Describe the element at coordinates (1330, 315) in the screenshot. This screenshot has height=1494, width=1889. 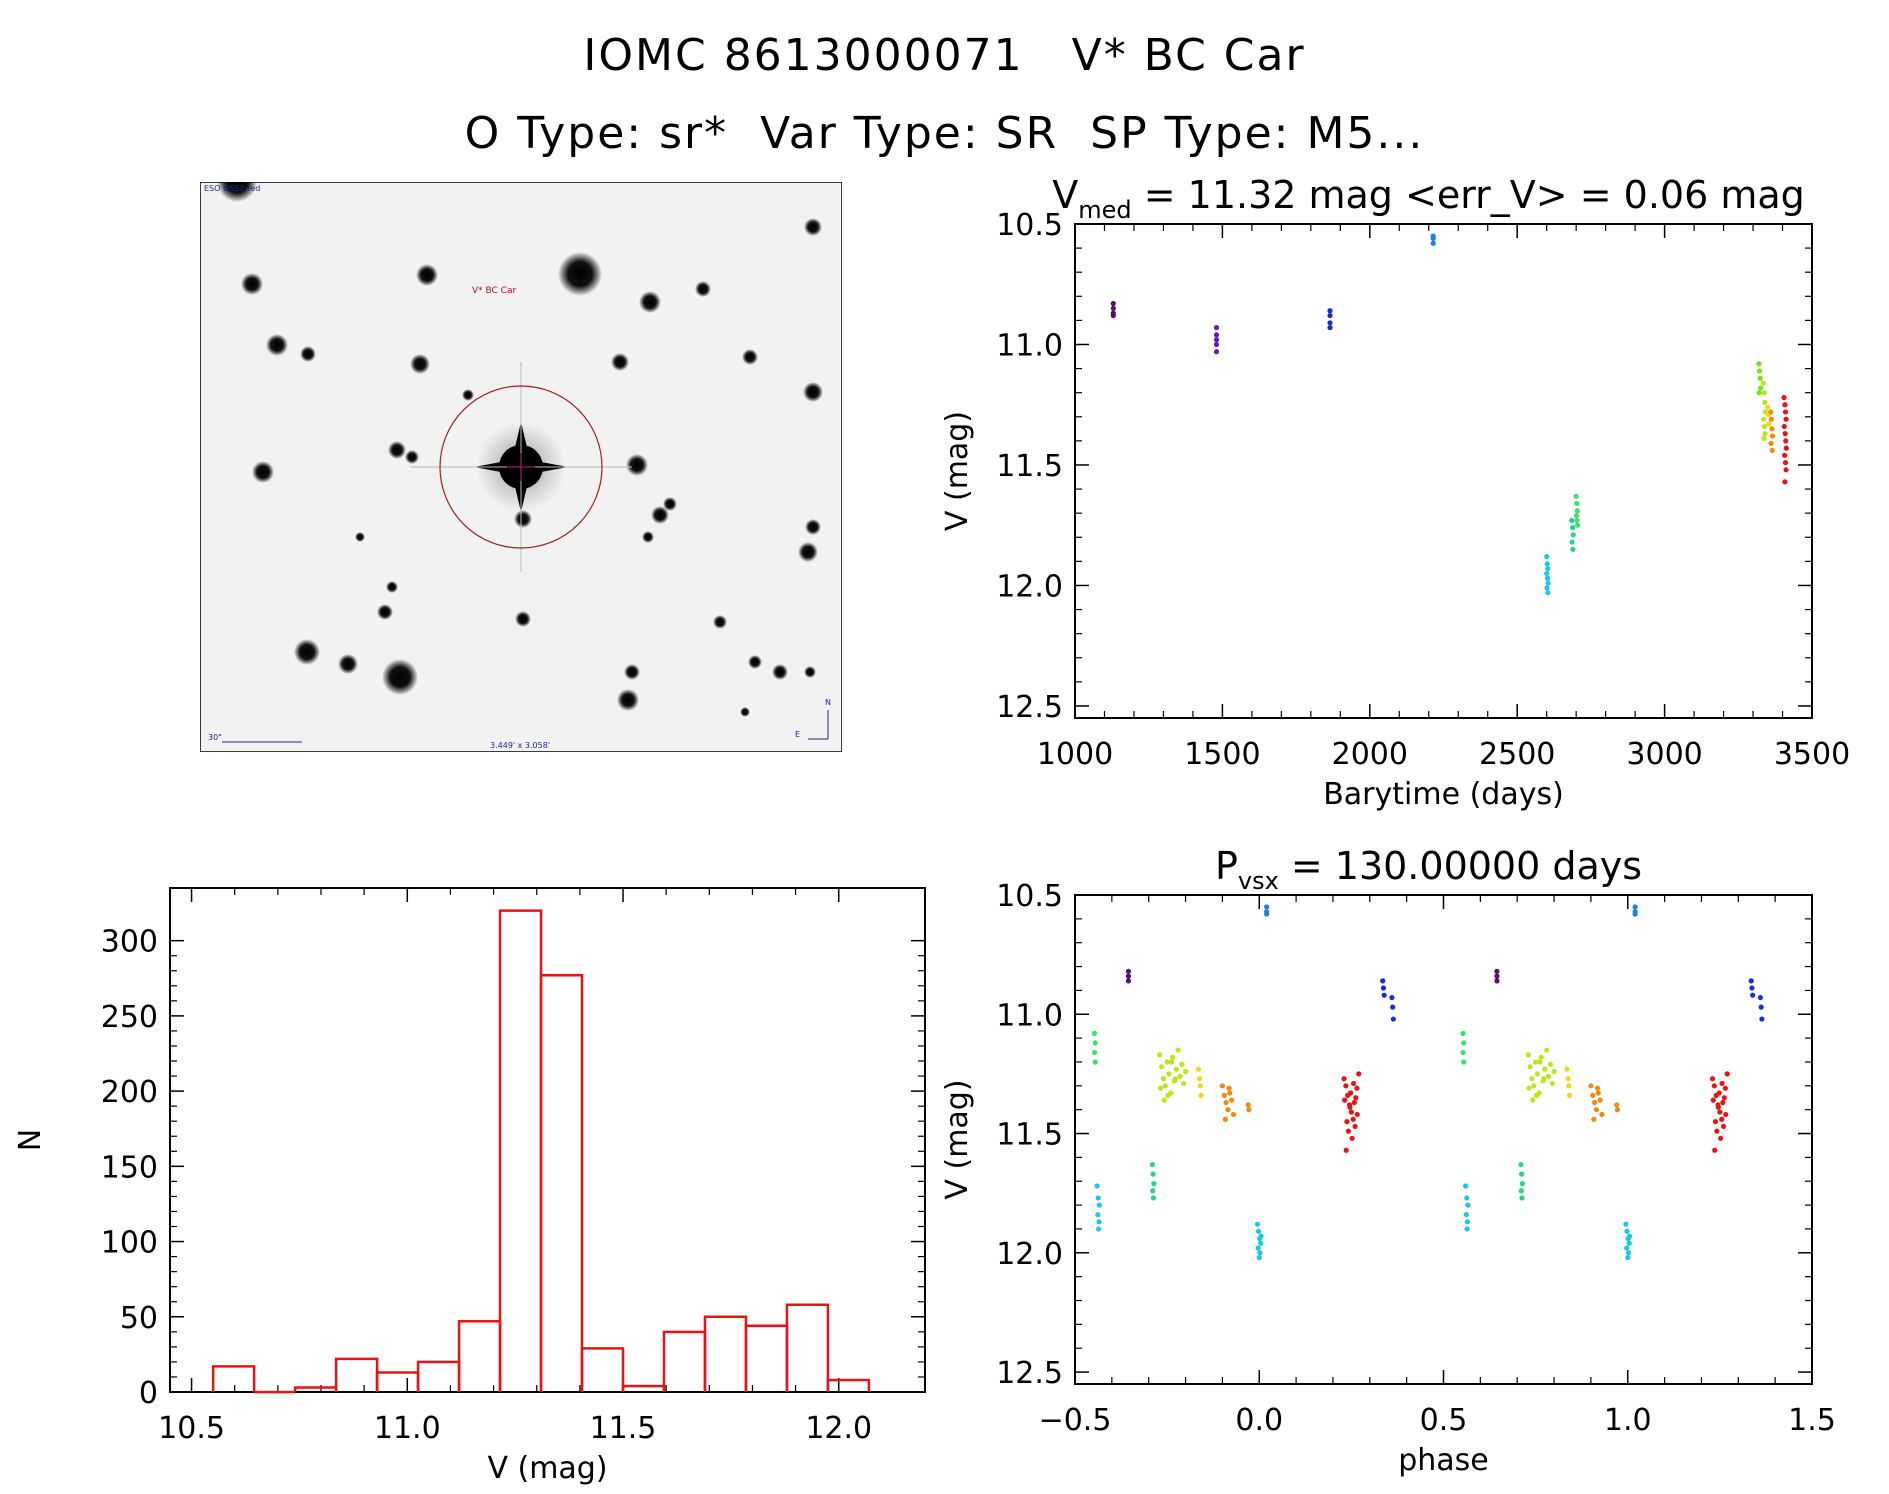
I see `lightcurve-point-s3` at that location.